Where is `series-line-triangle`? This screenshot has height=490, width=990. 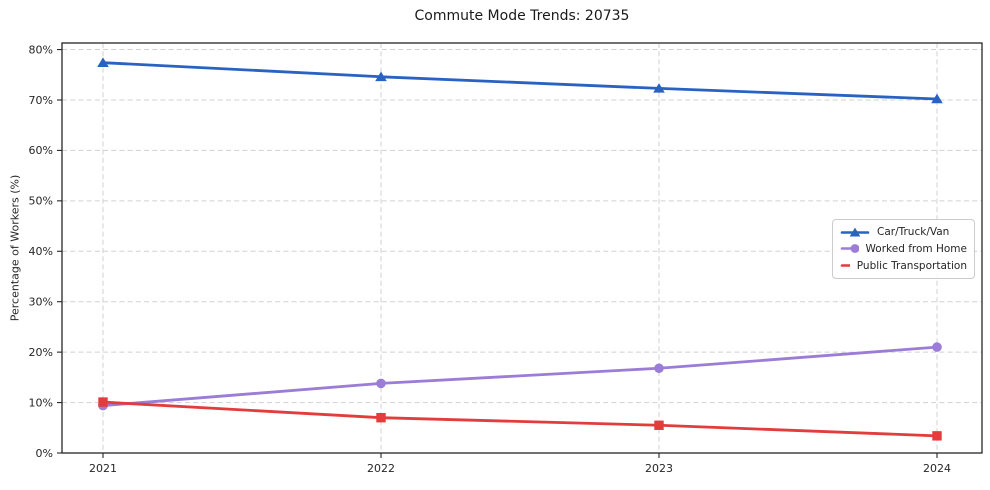 series-line-triangle is located at coordinates (520, 81).